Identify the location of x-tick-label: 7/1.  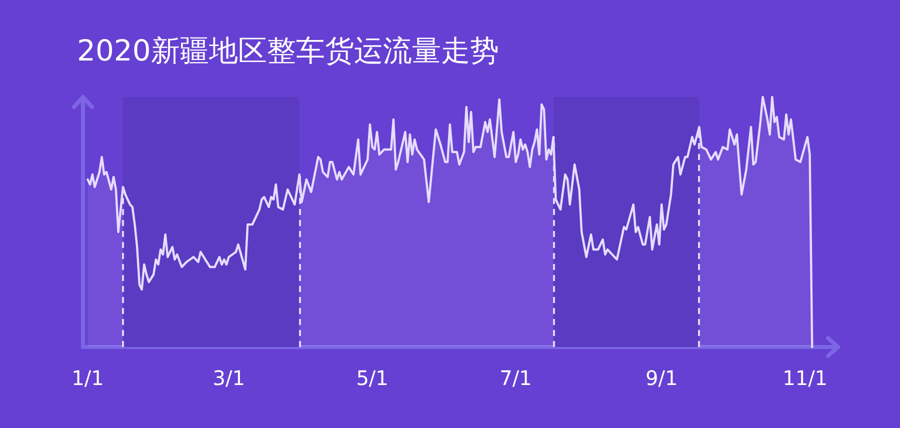
(516, 378).